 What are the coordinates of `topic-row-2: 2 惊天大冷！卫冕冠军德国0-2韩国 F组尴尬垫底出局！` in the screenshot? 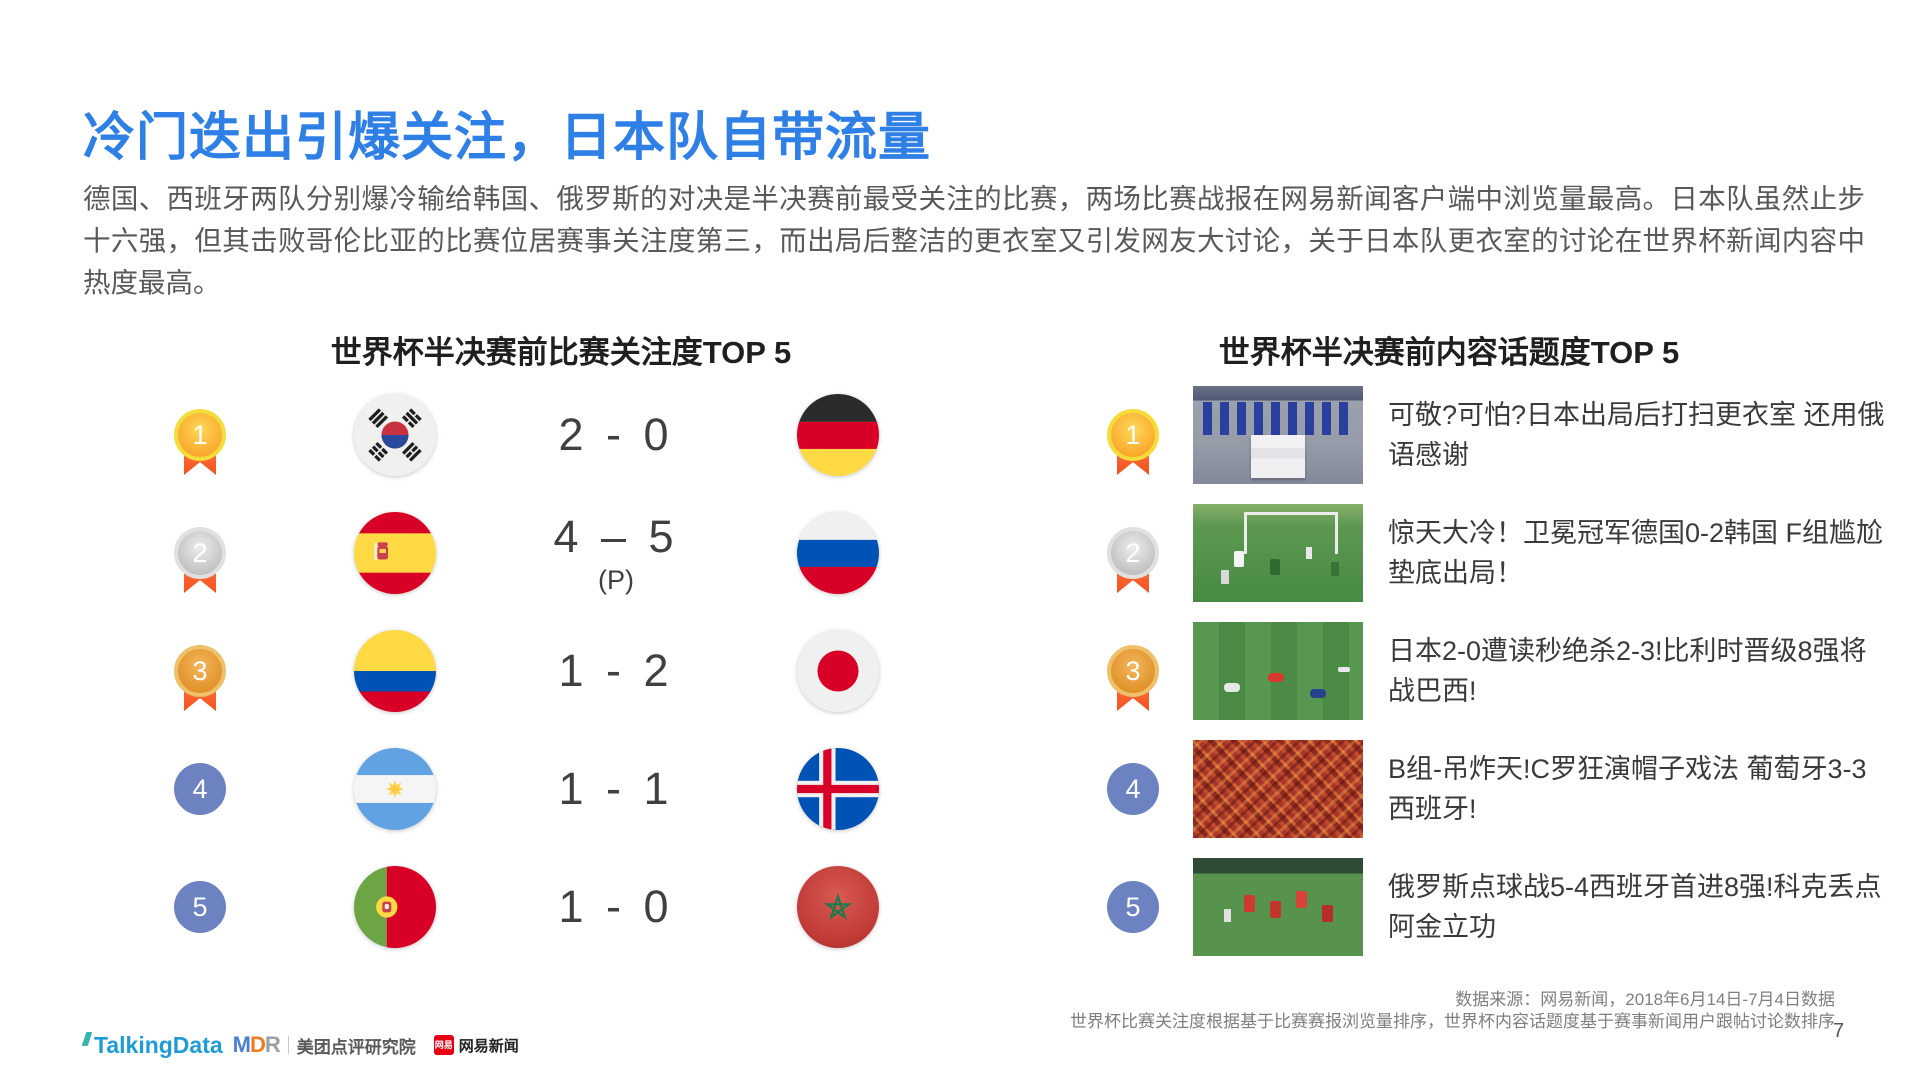 It's located at (960, 553).